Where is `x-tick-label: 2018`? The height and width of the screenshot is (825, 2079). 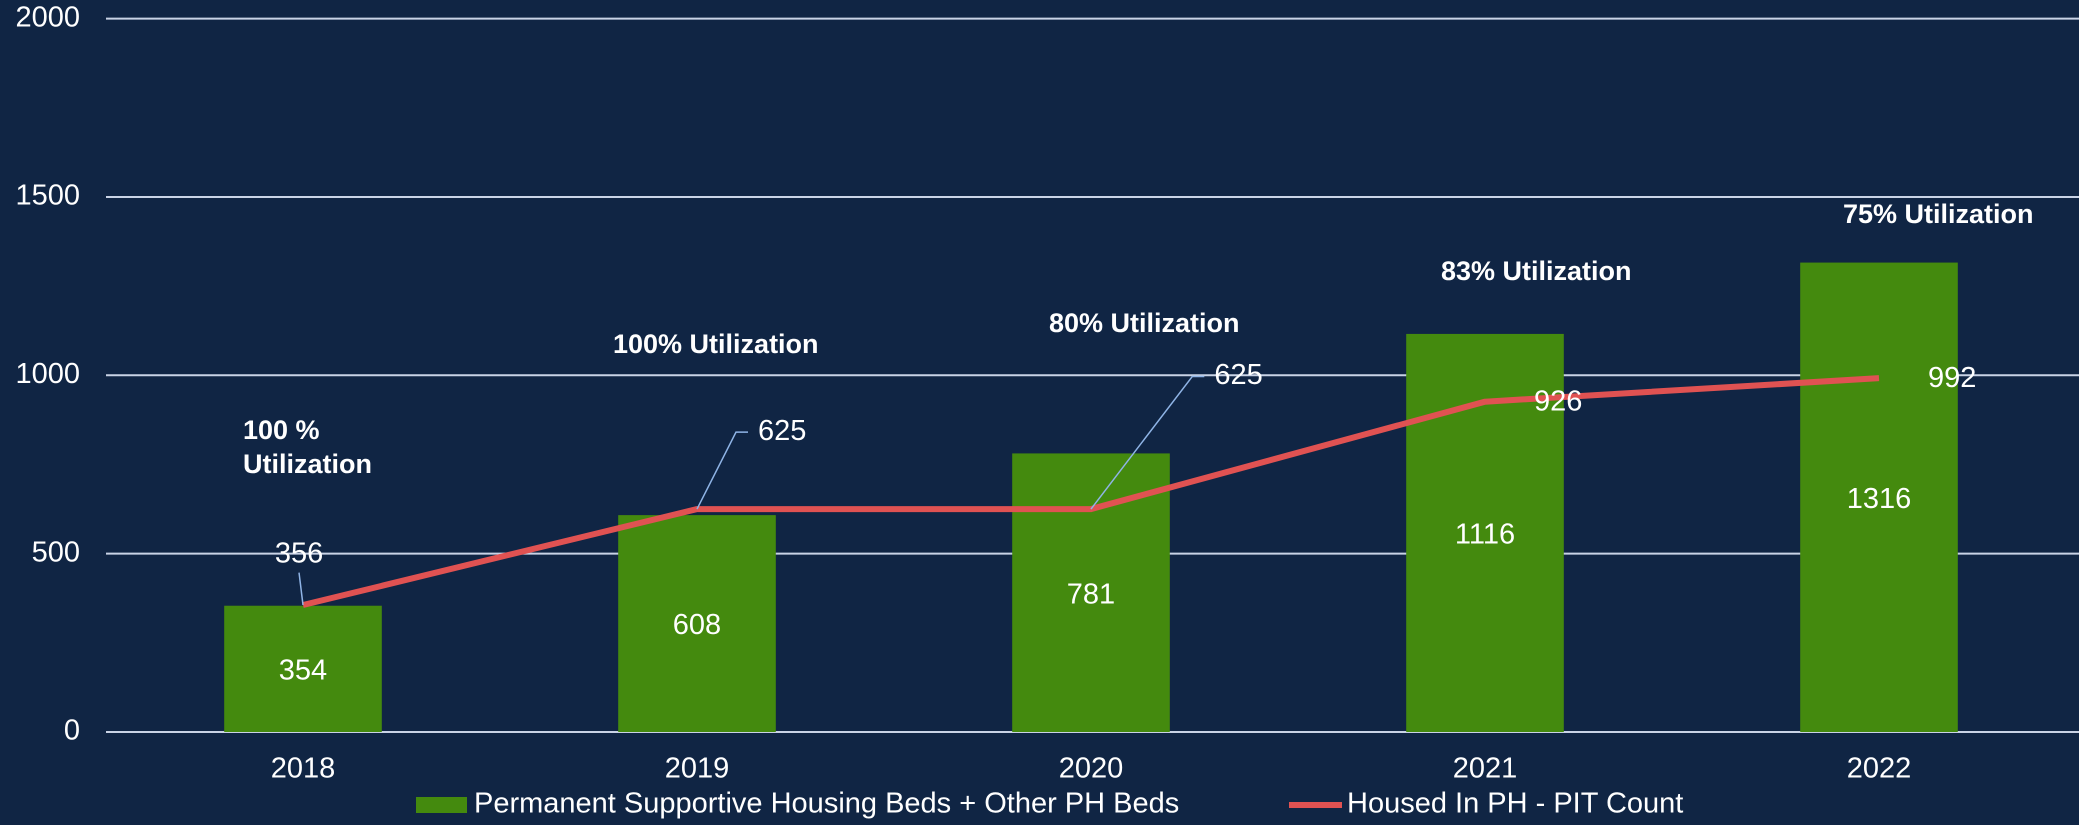 x-tick-label: 2018 is located at coordinates (303, 769).